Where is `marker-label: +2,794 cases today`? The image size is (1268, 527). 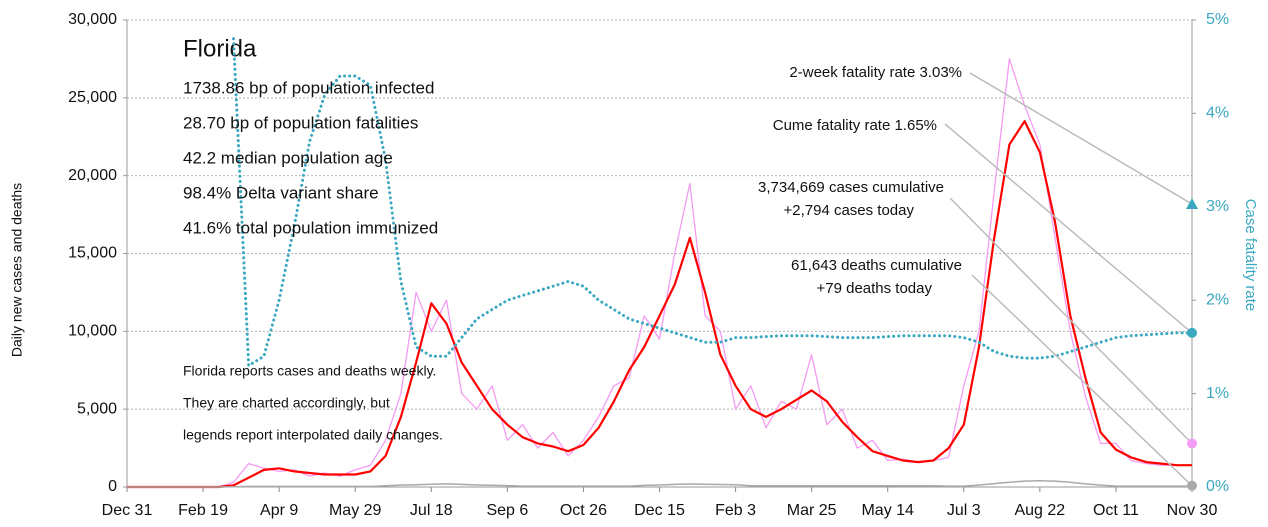 marker-label: +2,794 cases today is located at coordinates (848, 210).